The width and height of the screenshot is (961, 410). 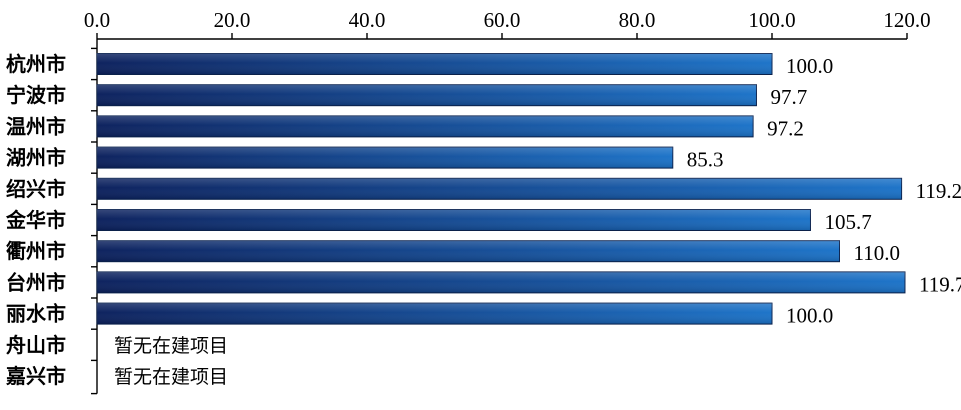 What do you see at coordinates (36, 314) in the screenshot?
I see `category-label: 丽水市` at bounding box center [36, 314].